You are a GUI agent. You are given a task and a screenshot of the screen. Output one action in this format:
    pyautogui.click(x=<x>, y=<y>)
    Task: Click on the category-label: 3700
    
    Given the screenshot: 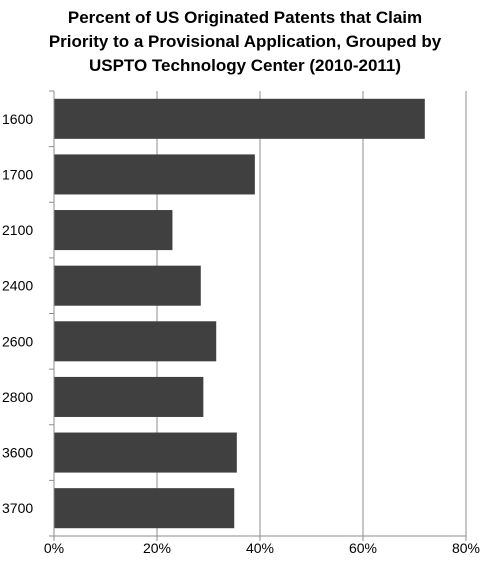 What is the action you would take?
    pyautogui.click(x=17, y=508)
    